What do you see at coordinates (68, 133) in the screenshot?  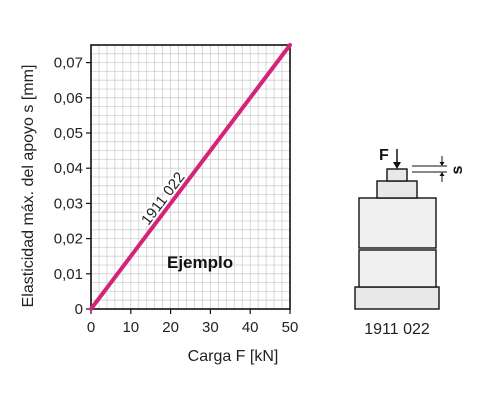 I see `y-tick-label: 0,05` at bounding box center [68, 133].